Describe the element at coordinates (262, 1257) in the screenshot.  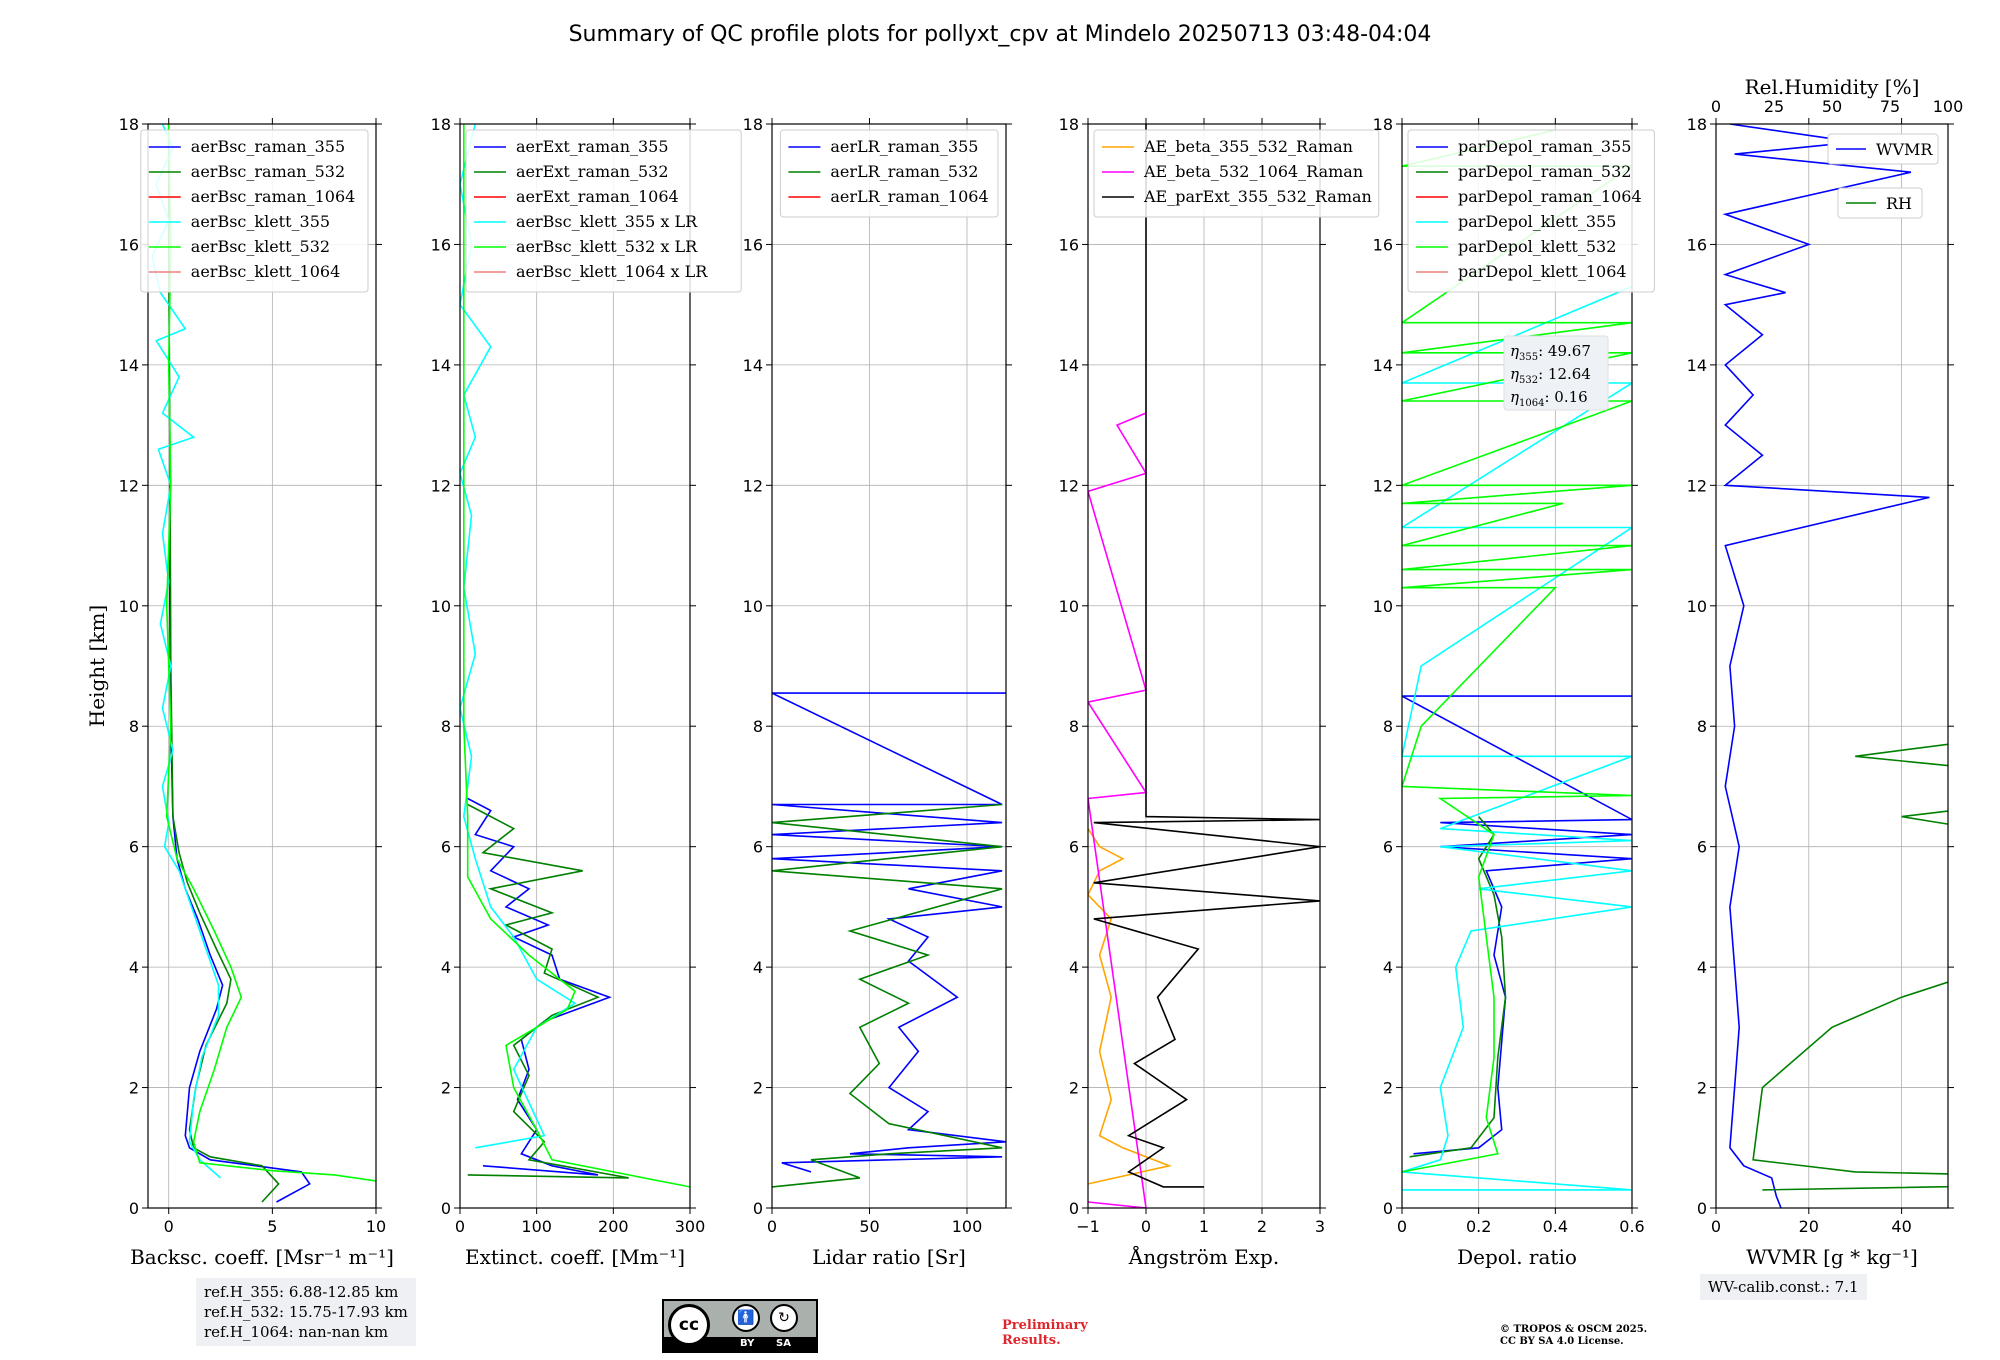
I see `x-axis-label: Backsc. coeff. [Msr⁻¹ m⁻¹]` at that location.